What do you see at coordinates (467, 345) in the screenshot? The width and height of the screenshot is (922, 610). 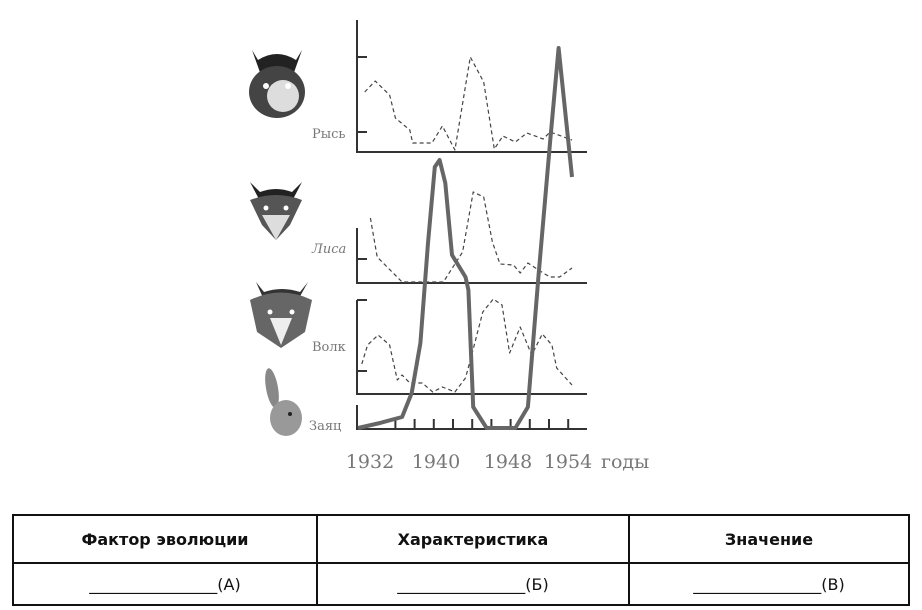 I see `wolf-population-line` at bounding box center [467, 345].